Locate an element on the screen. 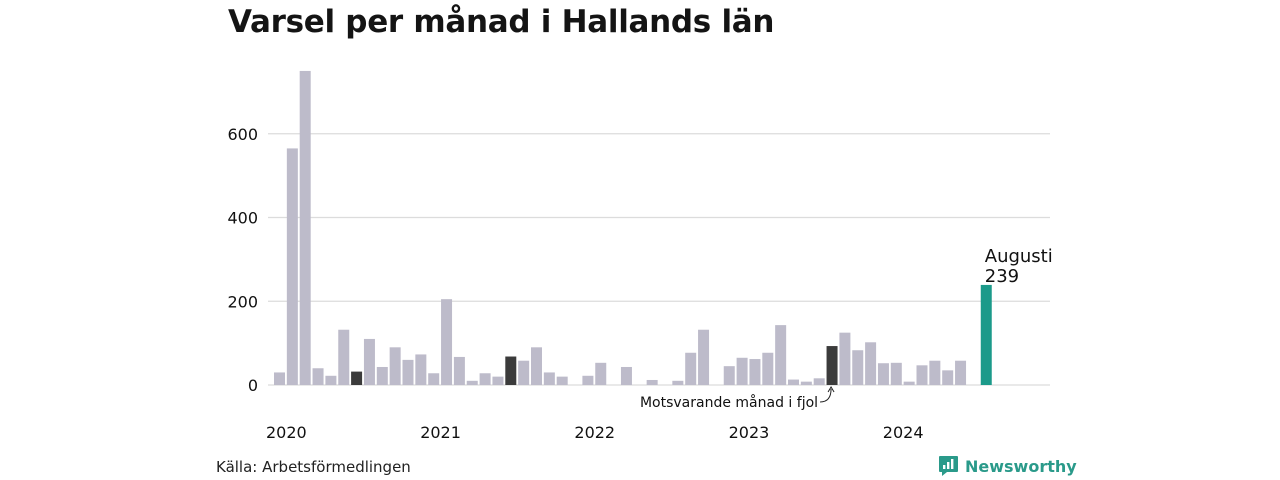 This screenshot has width=1280, height=480. y-axis-ticks: 0 200 400 600 is located at coordinates (242, 260).